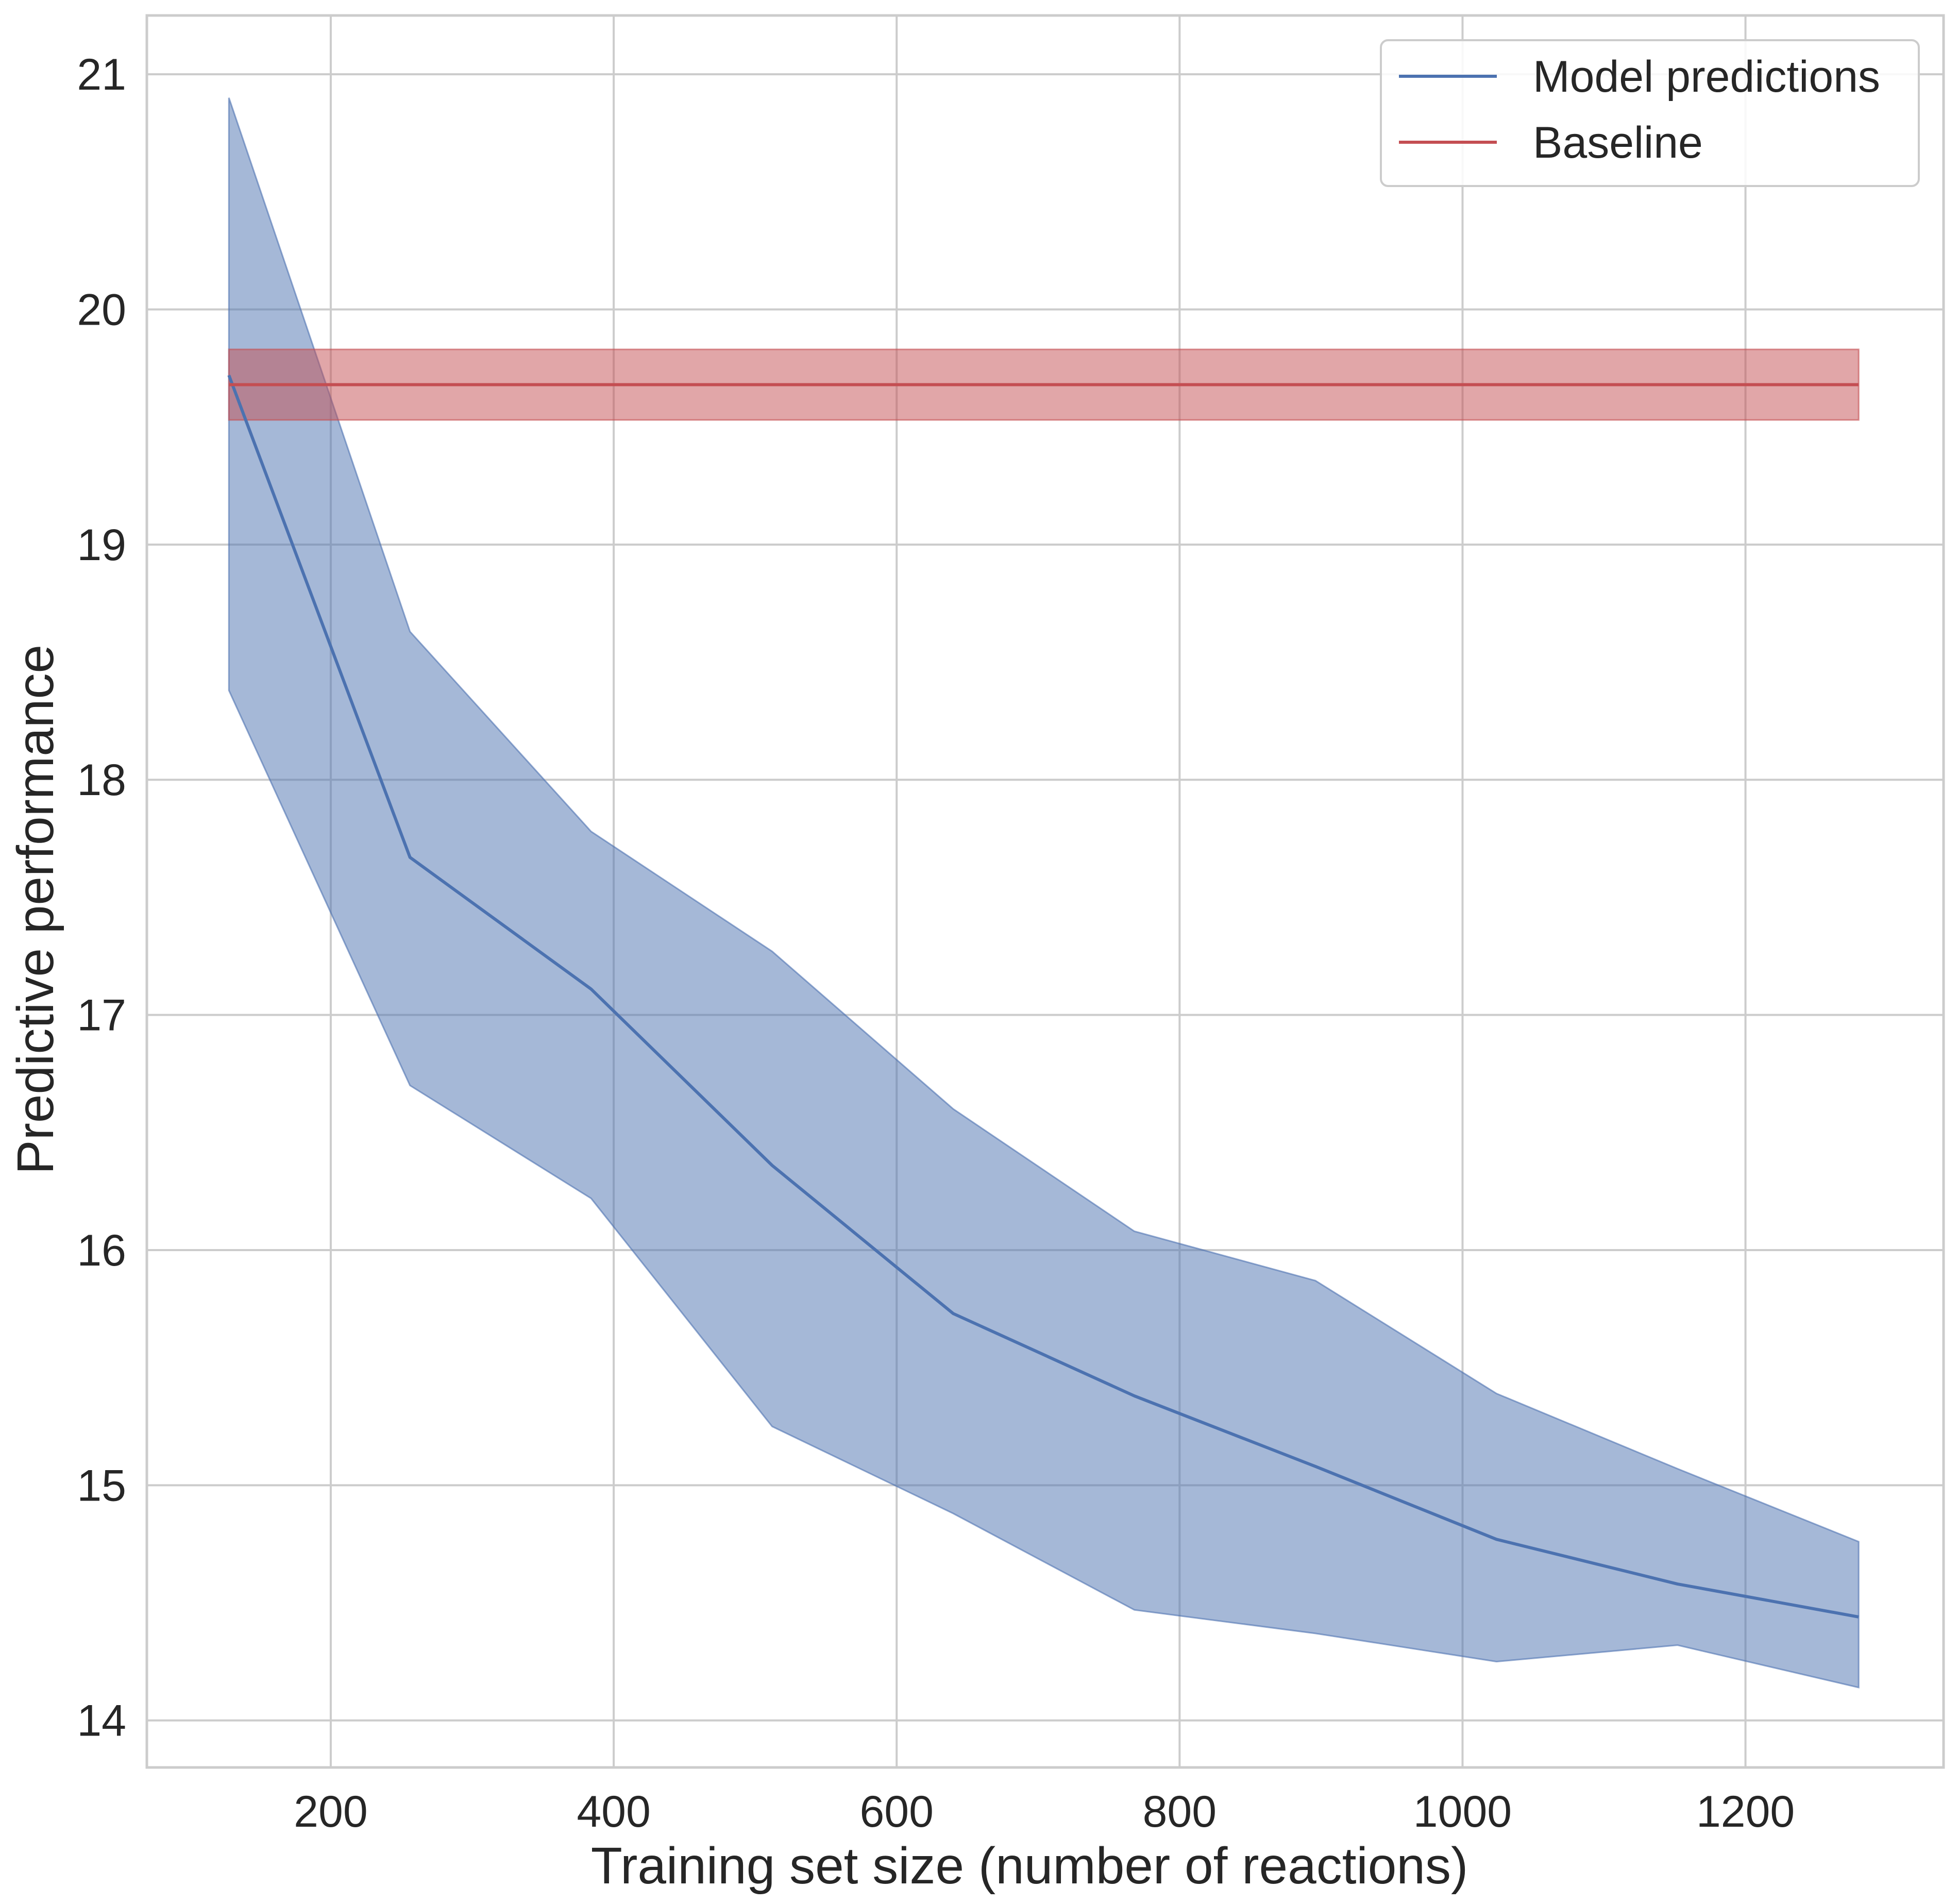 The width and height of the screenshot is (1959, 1904). I want to click on x-tick-label: 200, so click(331, 1811).